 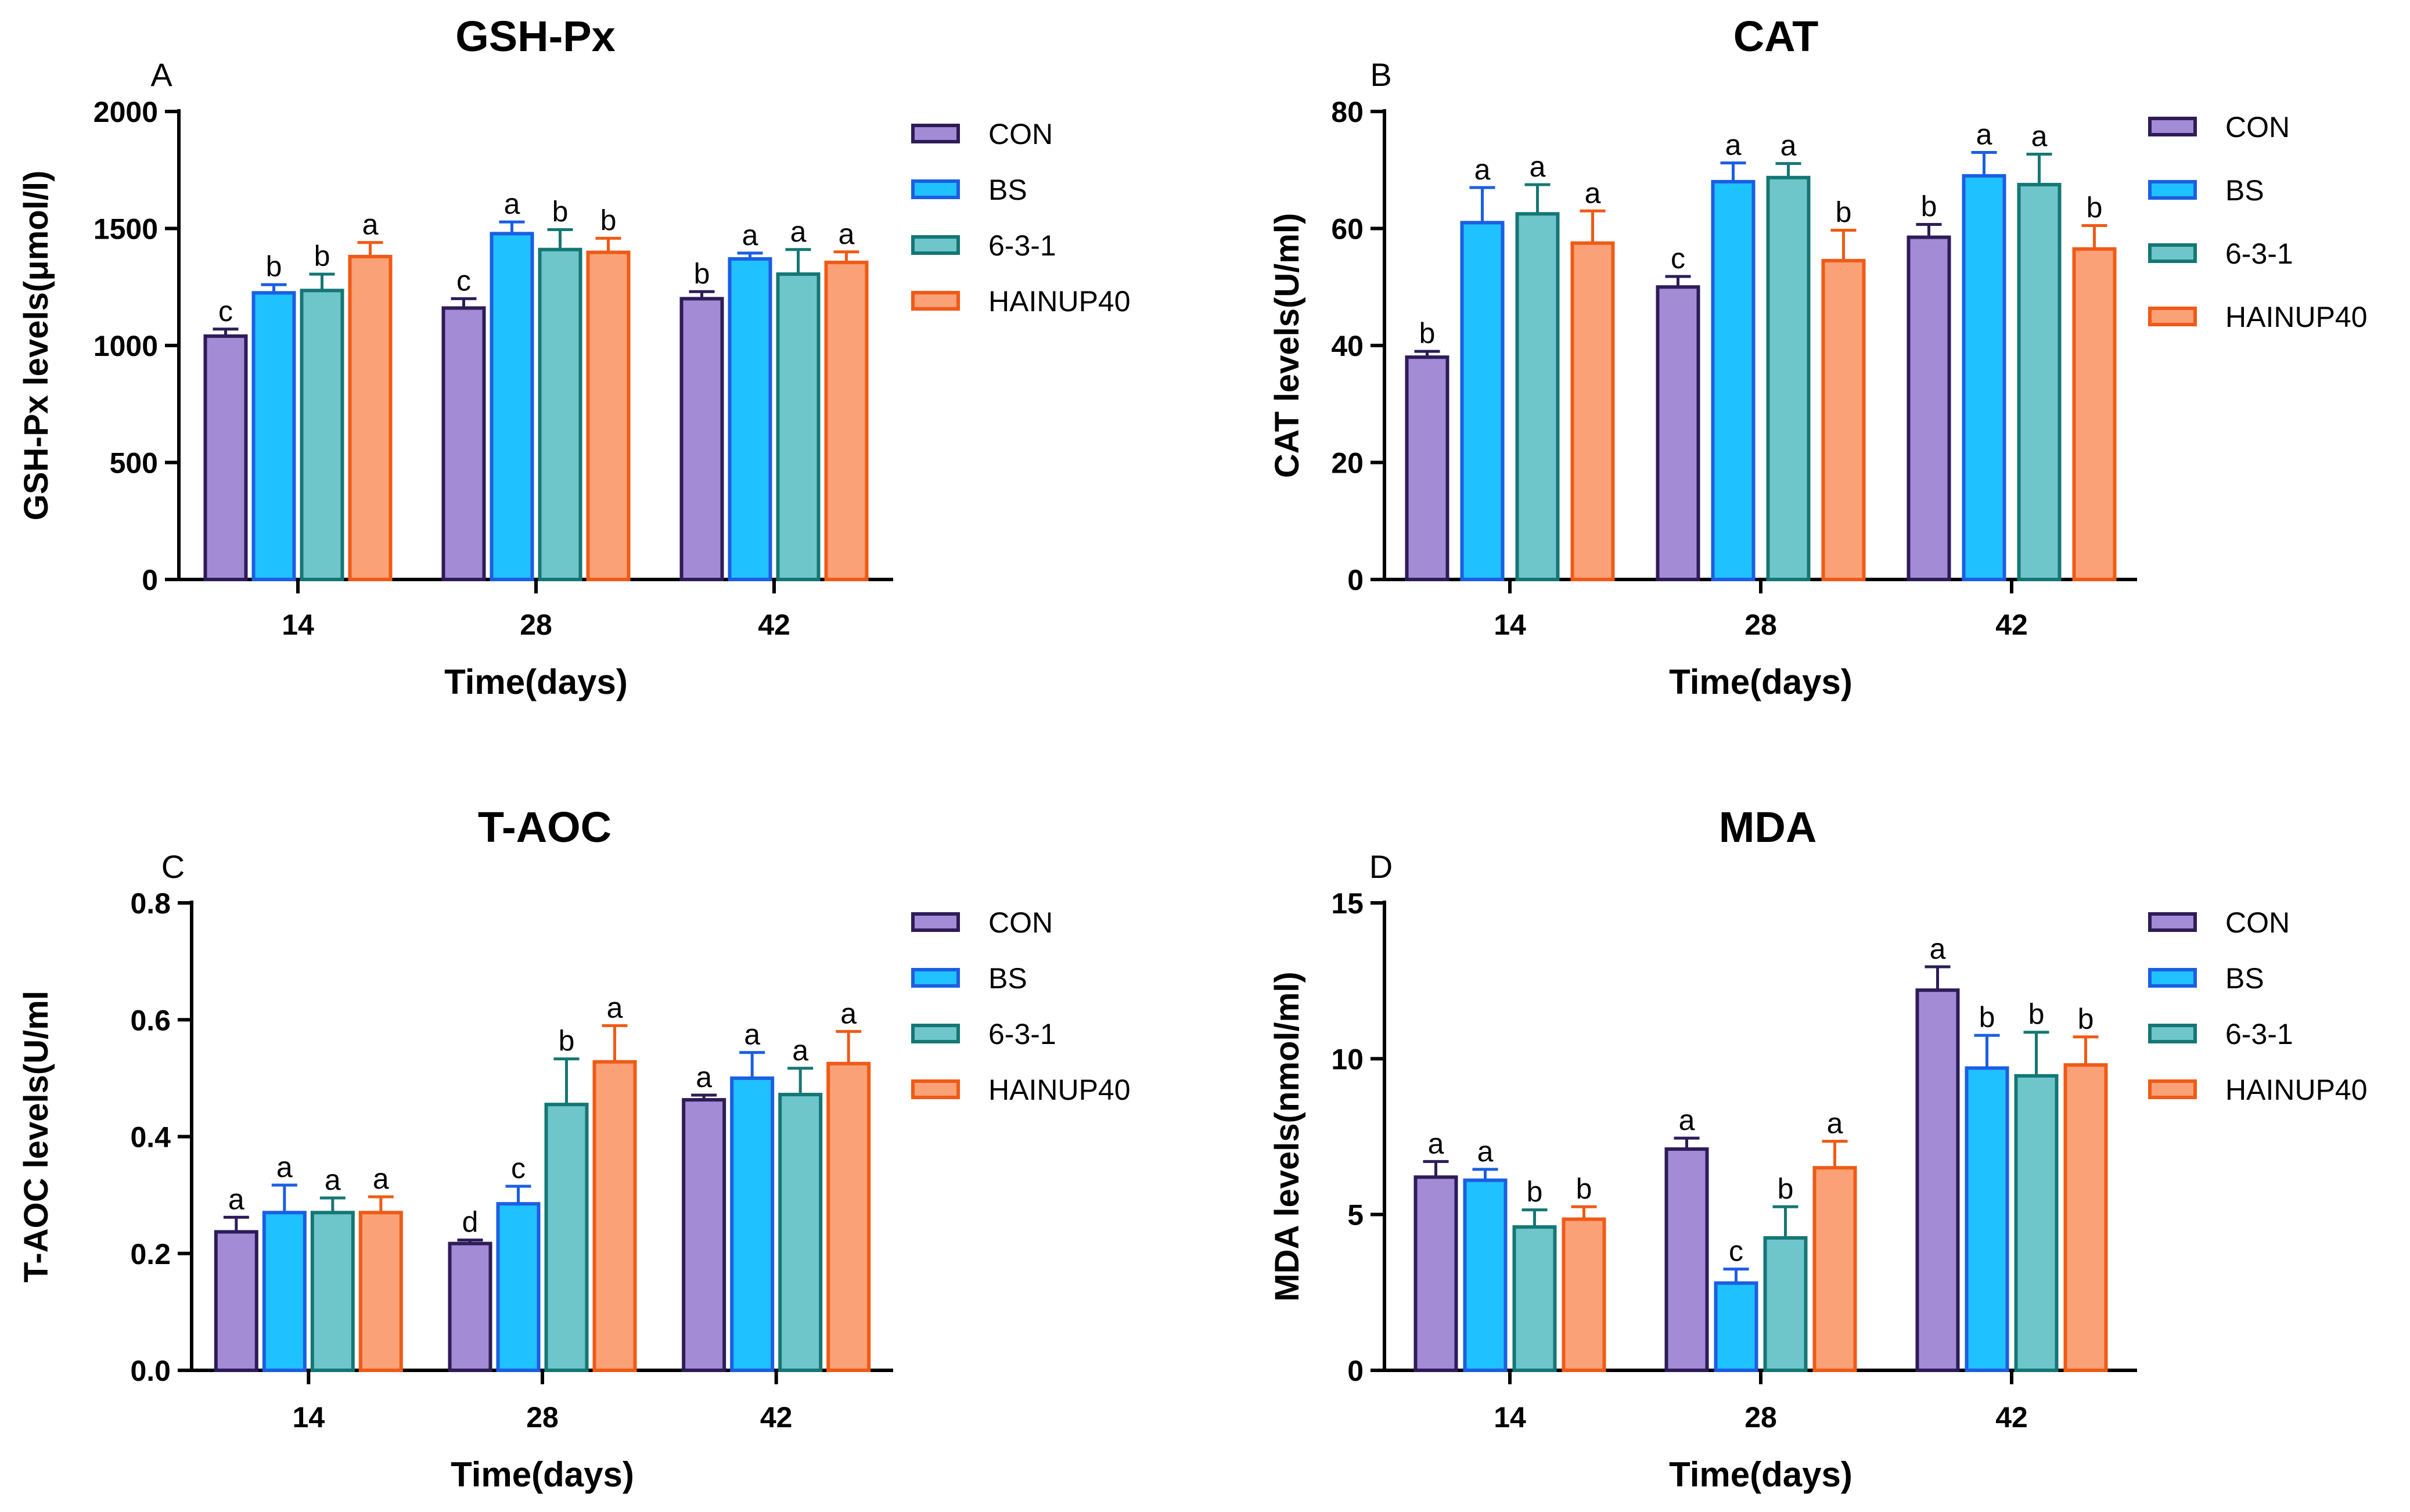 I want to click on panel-c-xlabel: Time(days), so click(x=542, y=1475).